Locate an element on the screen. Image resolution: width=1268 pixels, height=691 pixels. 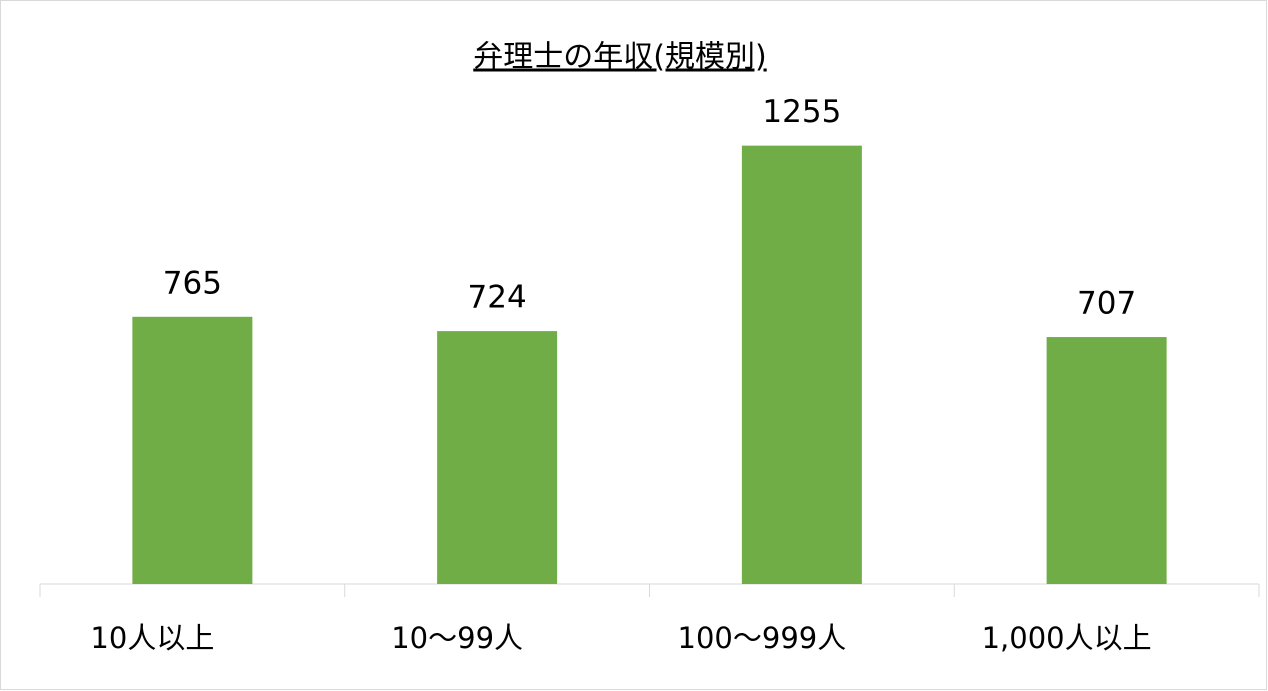
x-tick-label: 1,000人以上 is located at coordinates (1067, 638).